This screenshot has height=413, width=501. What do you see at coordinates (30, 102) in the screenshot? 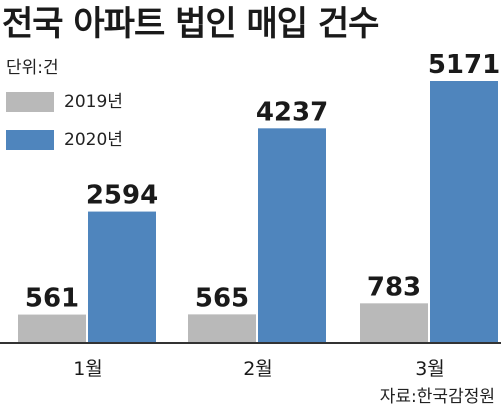
I see `legend-swatch-2019` at bounding box center [30, 102].